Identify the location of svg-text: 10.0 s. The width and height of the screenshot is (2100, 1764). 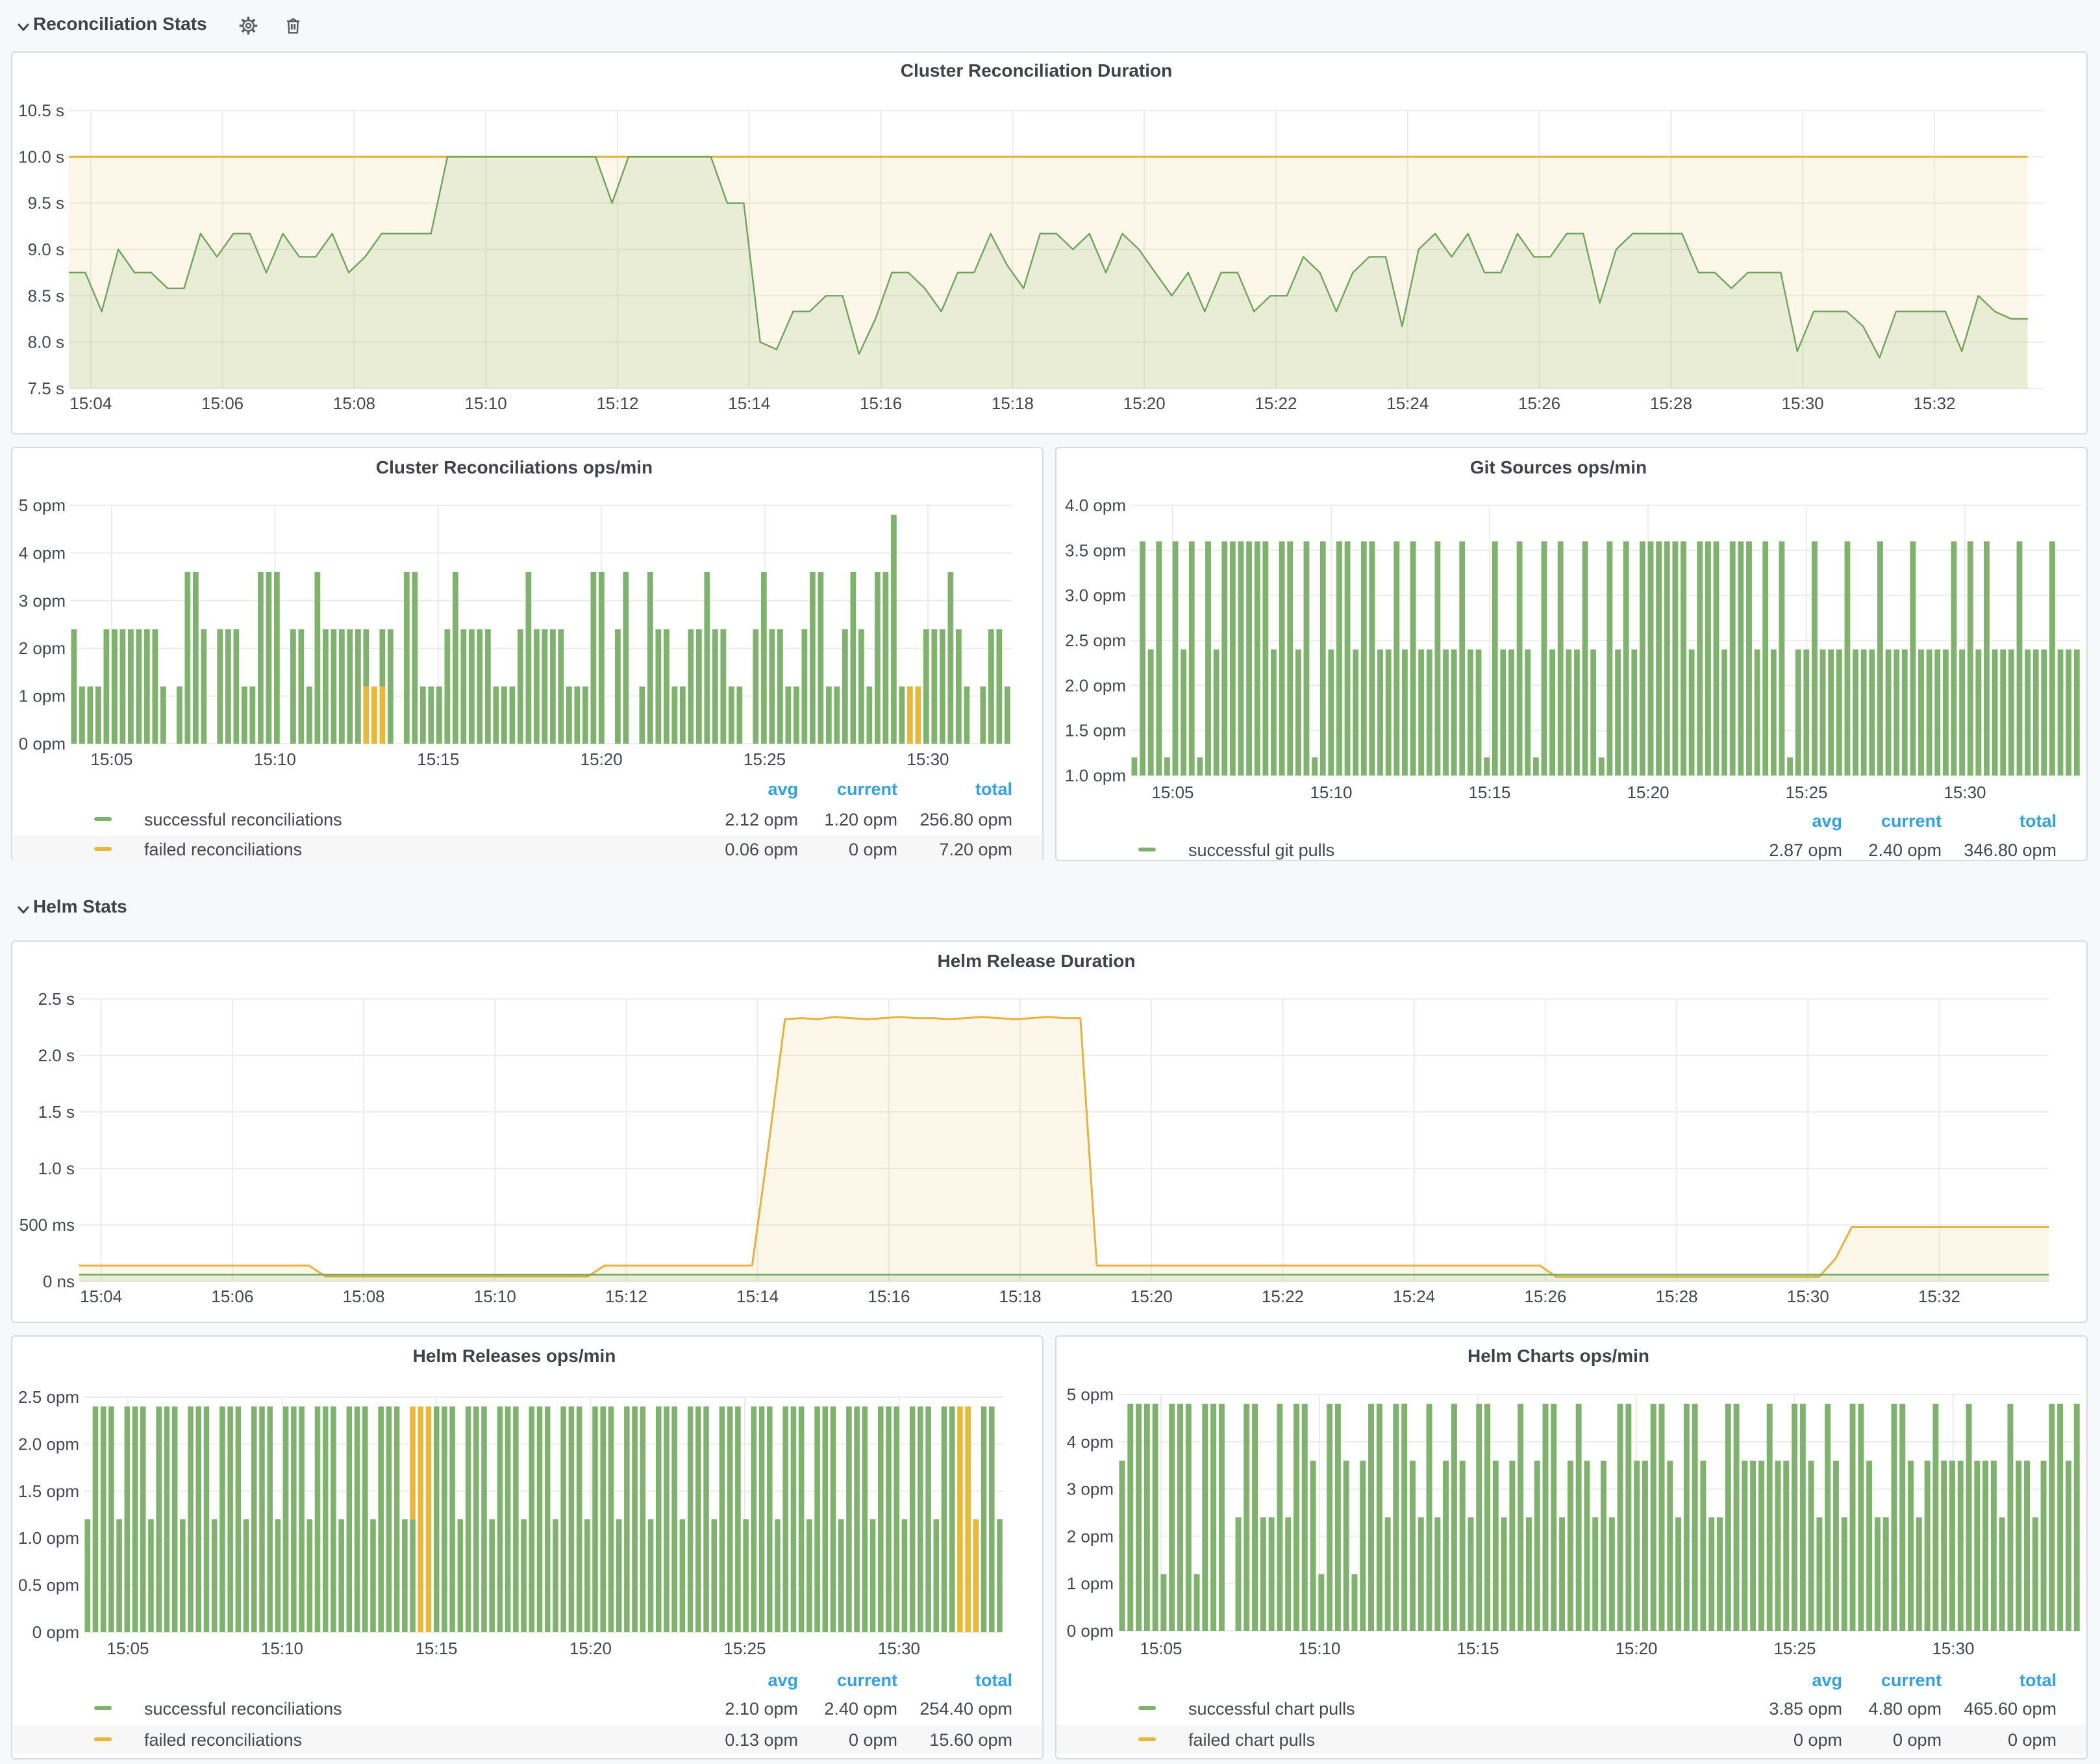
(41, 156).